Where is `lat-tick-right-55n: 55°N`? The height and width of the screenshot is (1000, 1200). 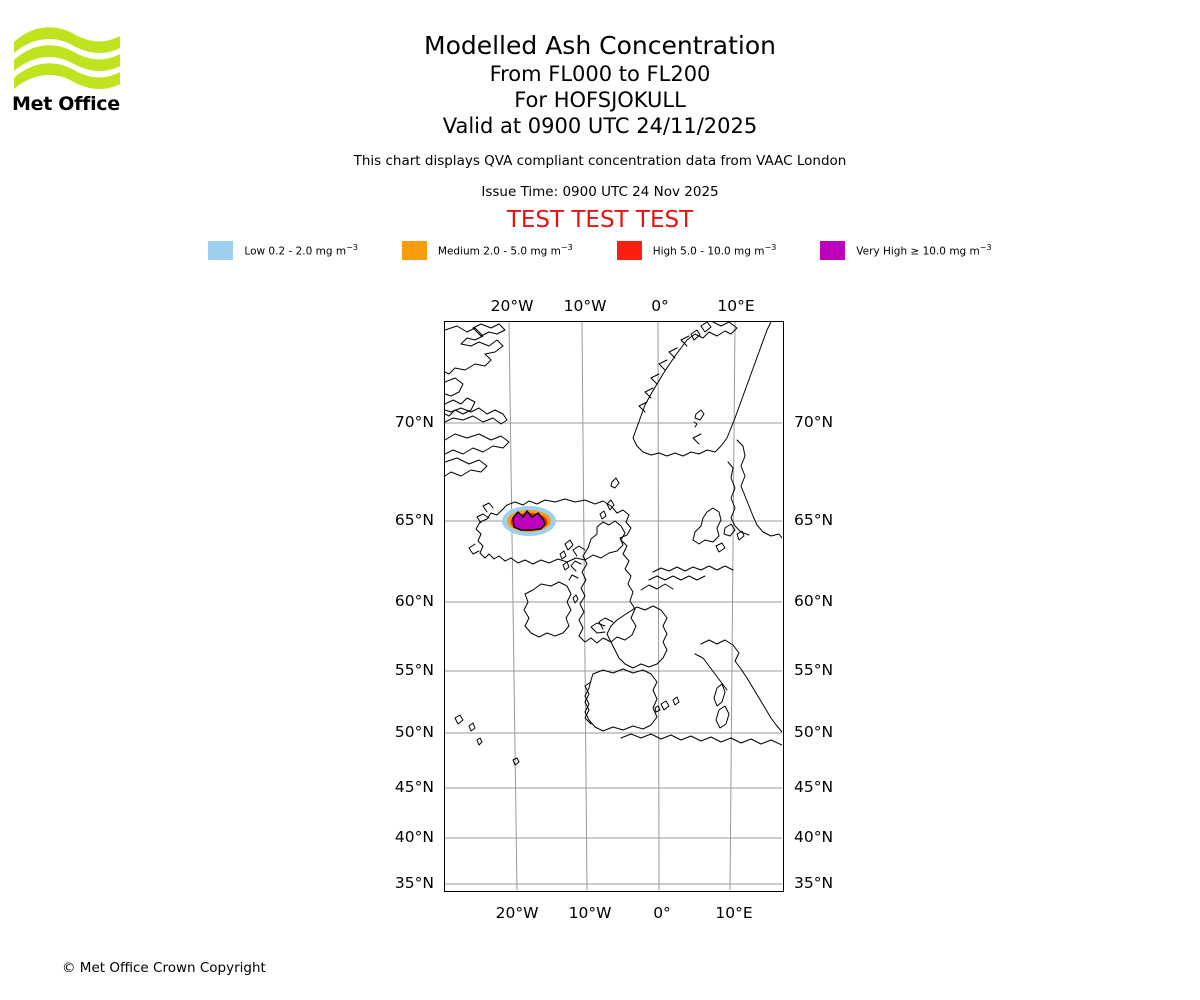 lat-tick-right-55n: 55°N is located at coordinates (814, 670).